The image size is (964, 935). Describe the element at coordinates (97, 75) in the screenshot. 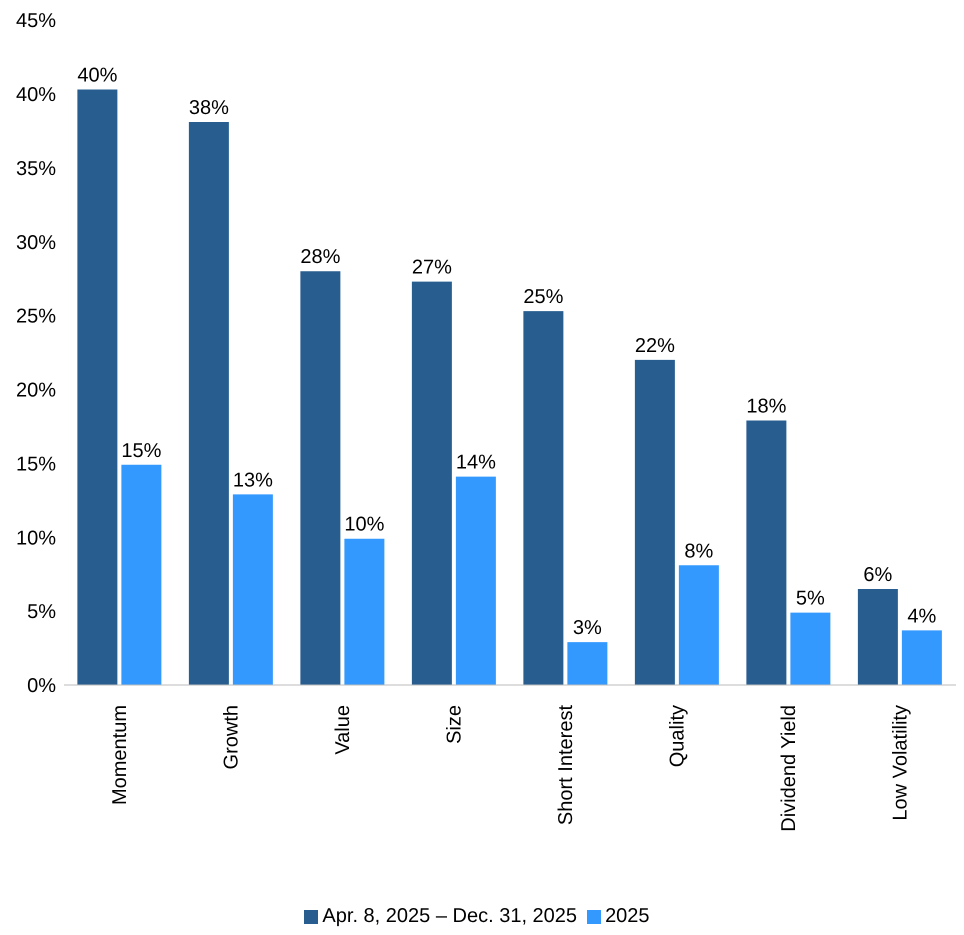

I see `data-label: 40%` at that location.